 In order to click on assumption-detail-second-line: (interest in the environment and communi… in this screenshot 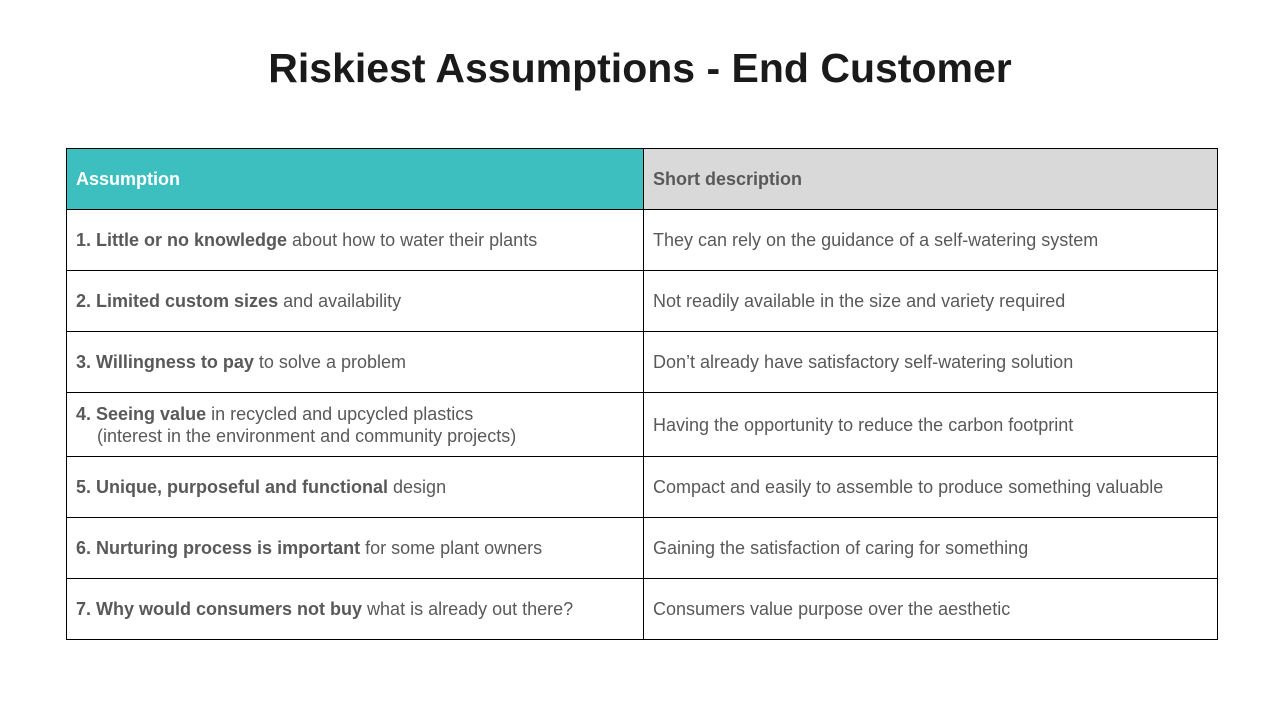, I will do `click(307, 435)`.